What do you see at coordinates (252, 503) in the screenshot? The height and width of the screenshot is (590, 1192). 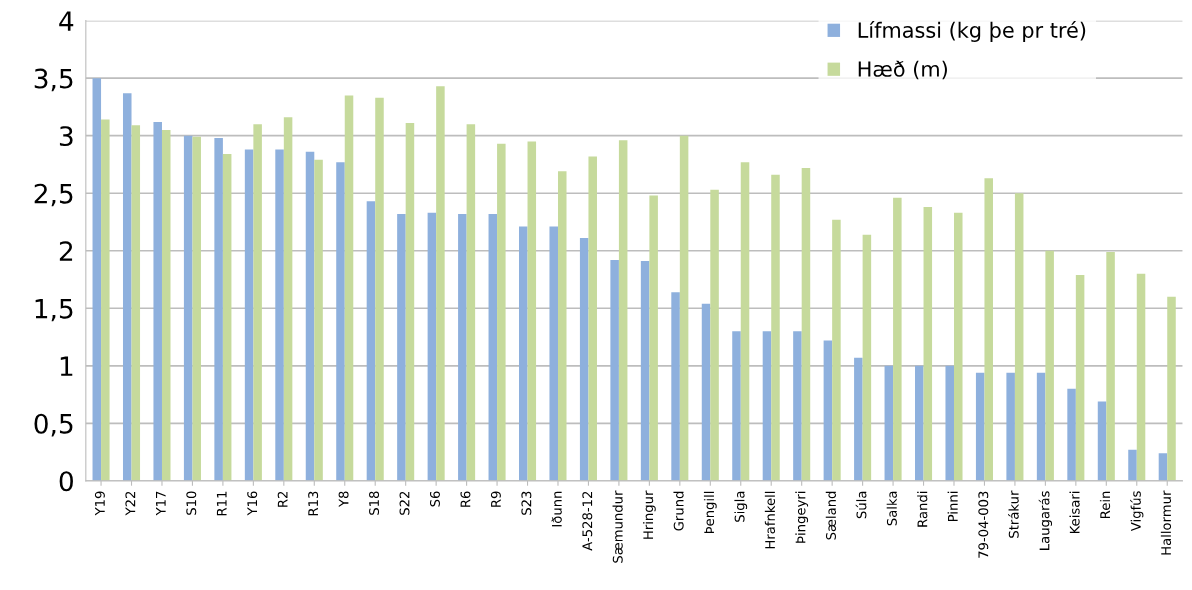 I see `x-tick-label: Y16` at bounding box center [252, 503].